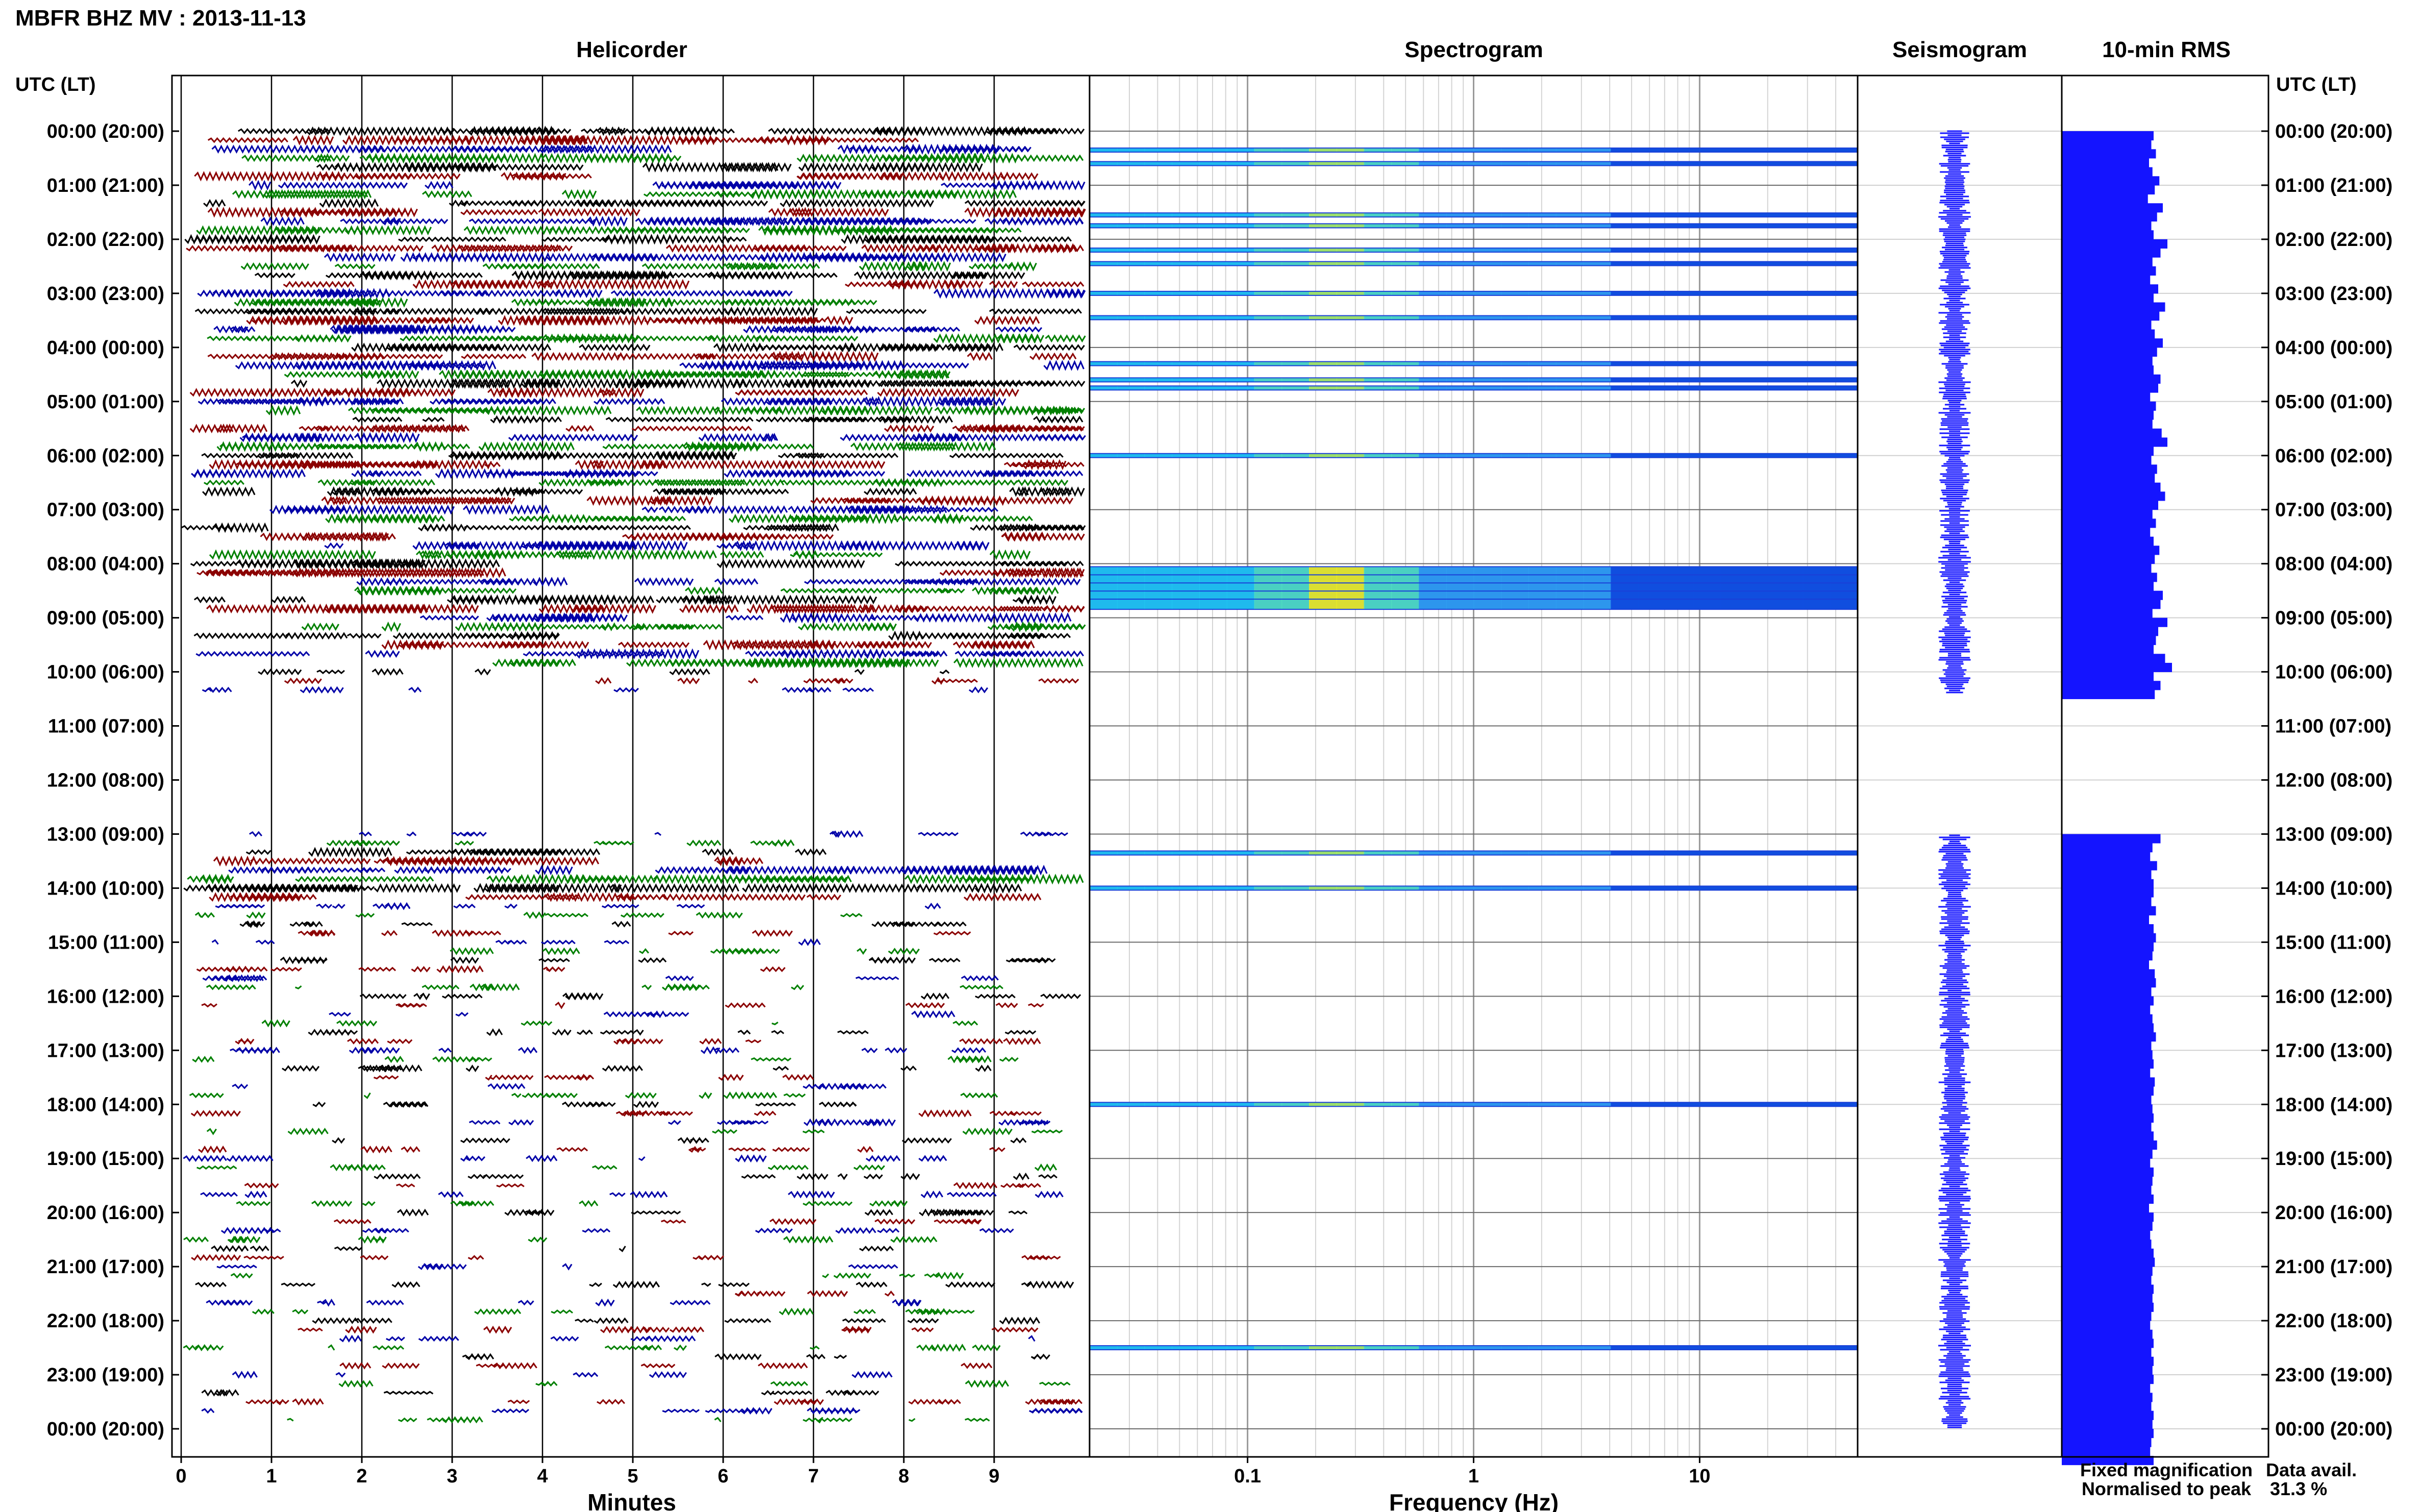 Image resolution: width=2419 pixels, height=1512 pixels. I want to click on hour-label-left: 00:00 (20:00), so click(105, 131).